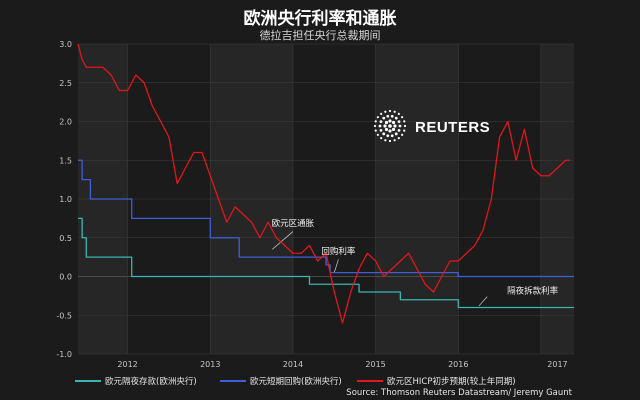 The height and width of the screenshot is (400, 640). What do you see at coordinates (533, 291) in the screenshot?
I see `annotation-label: 隔夜拆款利率` at bounding box center [533, 291].